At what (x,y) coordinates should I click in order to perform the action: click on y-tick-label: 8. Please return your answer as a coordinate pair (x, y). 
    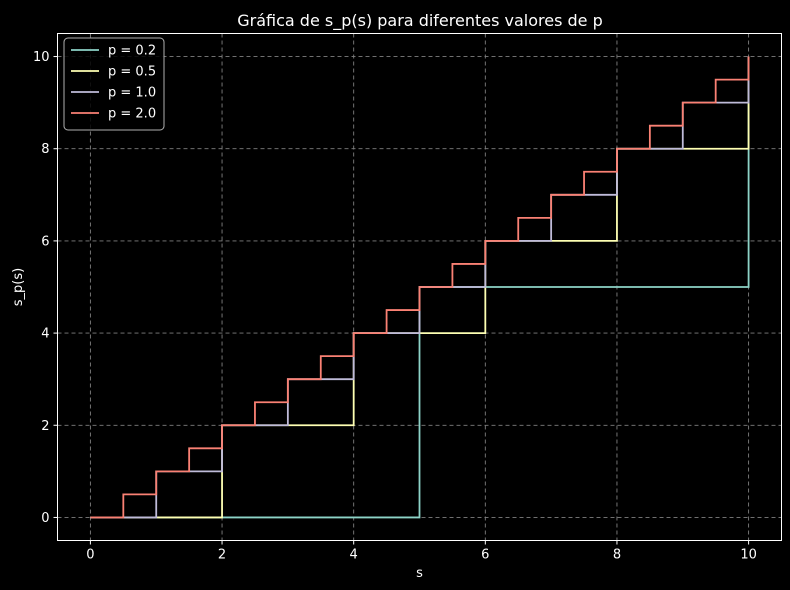
    Looking at the image, I should click on (45, 149).